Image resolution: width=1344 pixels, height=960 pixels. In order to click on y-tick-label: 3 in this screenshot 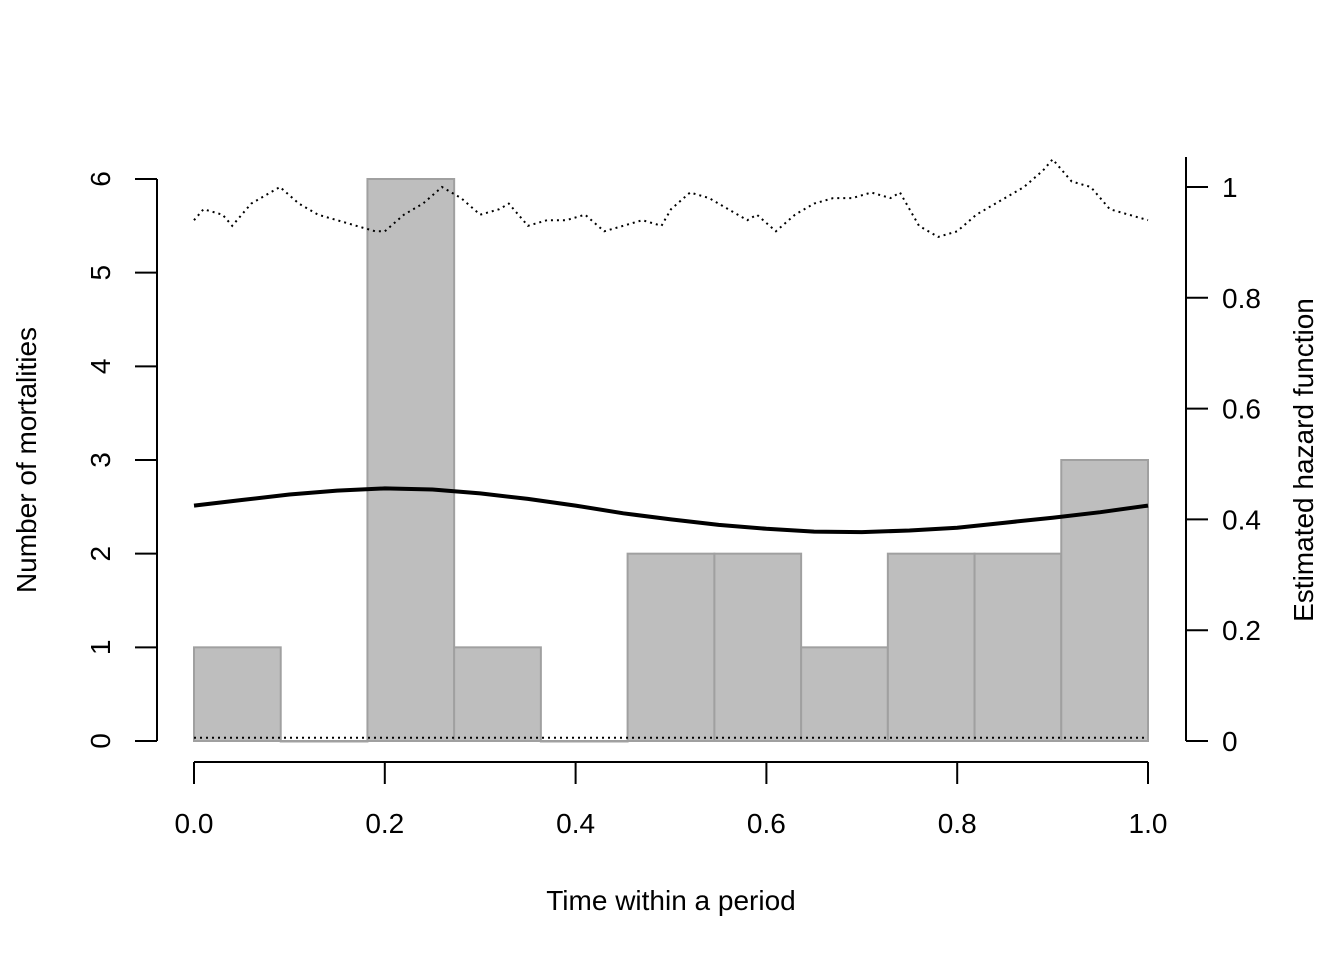, I will do `click(100, 460)`.